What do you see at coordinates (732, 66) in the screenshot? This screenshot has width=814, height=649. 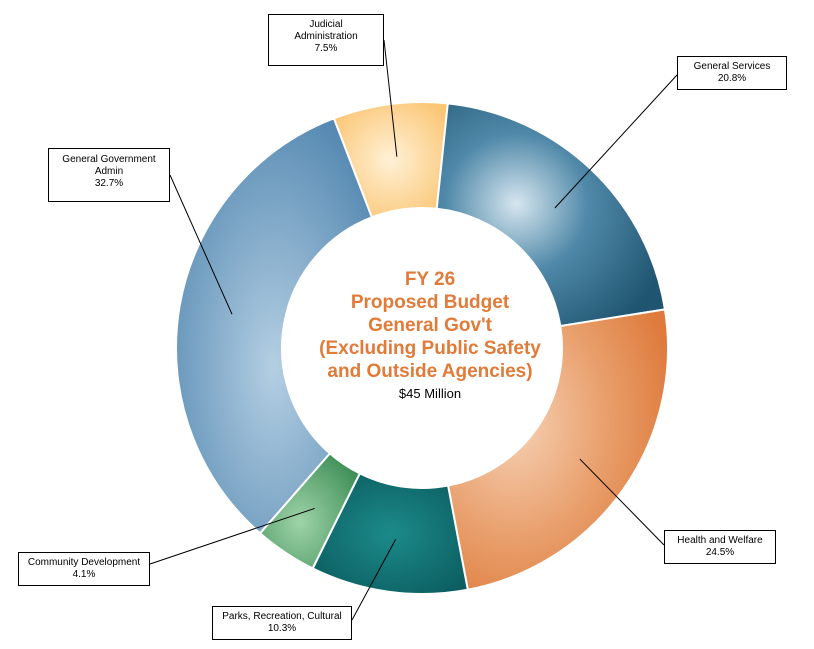 I see `label-general-services-line1: General Services` at bounding box center [732, 66].